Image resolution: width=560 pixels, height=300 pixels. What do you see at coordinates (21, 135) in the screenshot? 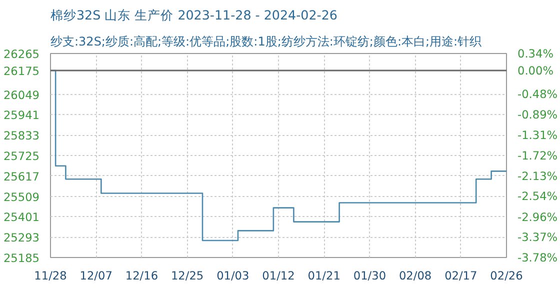
I see `y-tick-label: 25833` at bounding box center [21, 135].